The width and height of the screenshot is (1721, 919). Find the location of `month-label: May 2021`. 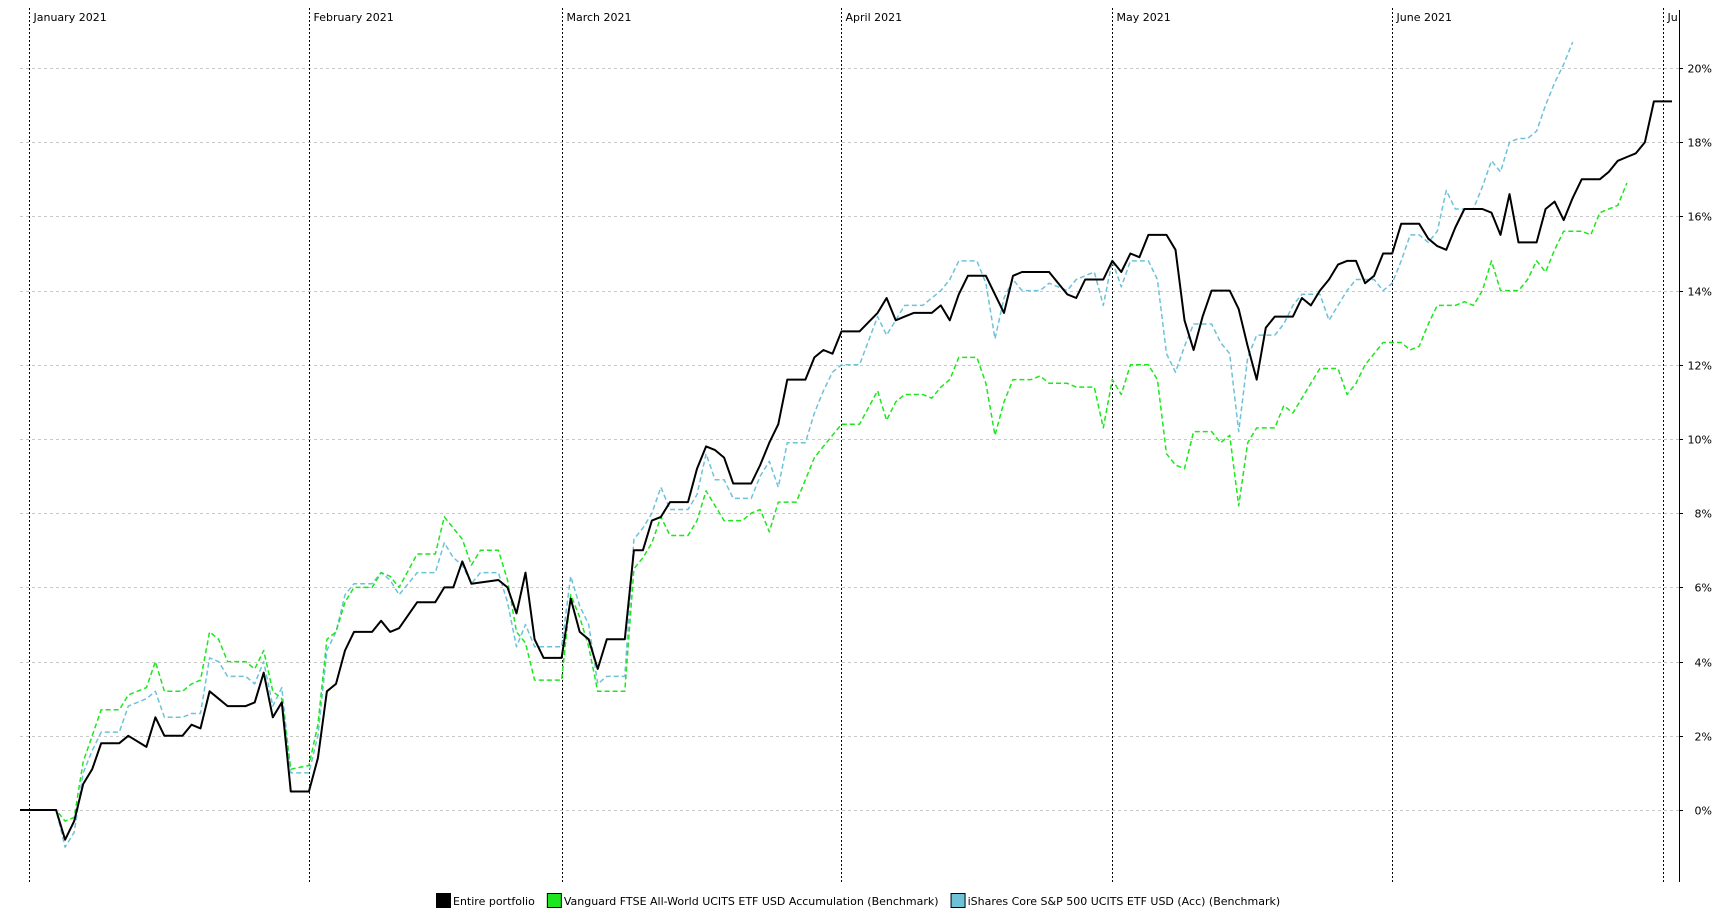

month-label: May 2021 is located at coordinates (1144, 17).